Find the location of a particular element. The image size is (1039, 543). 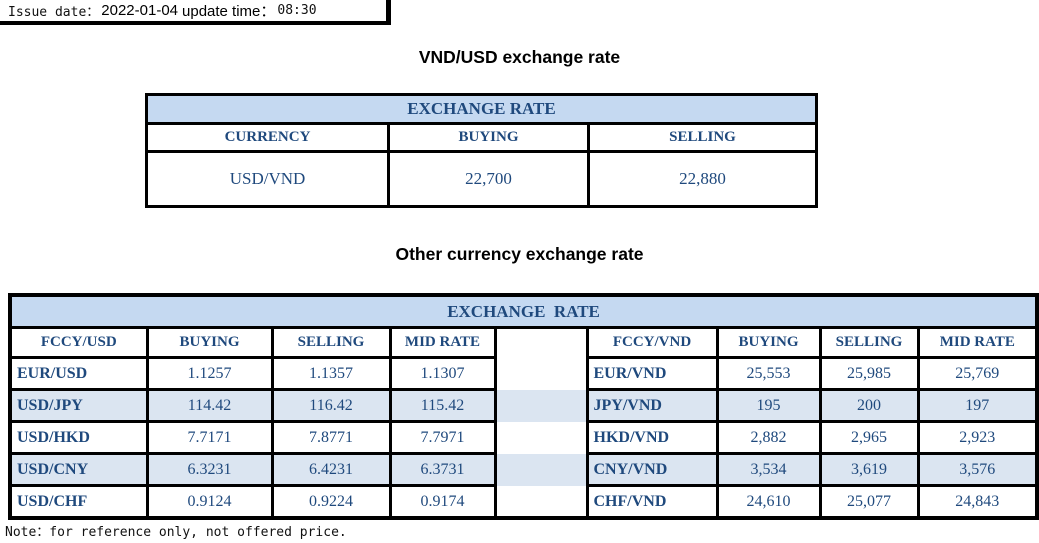

currency-pair-cell: USD/CHF is located at coordinates (78, 502).